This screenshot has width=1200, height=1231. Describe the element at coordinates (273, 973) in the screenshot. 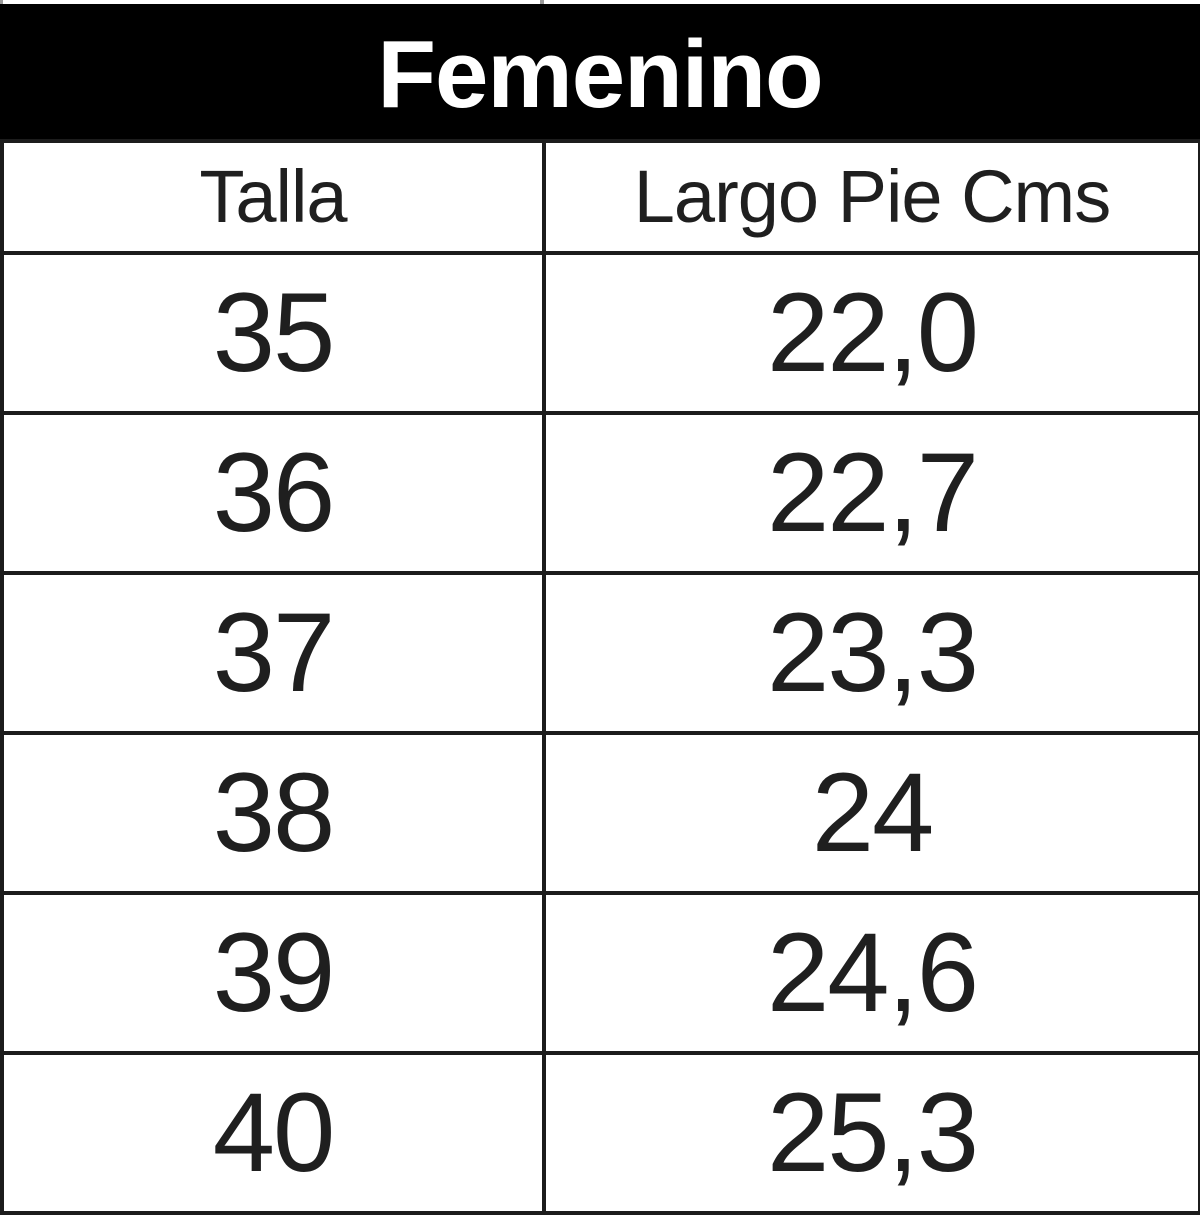

I see `talla-cell: 39` at that location.